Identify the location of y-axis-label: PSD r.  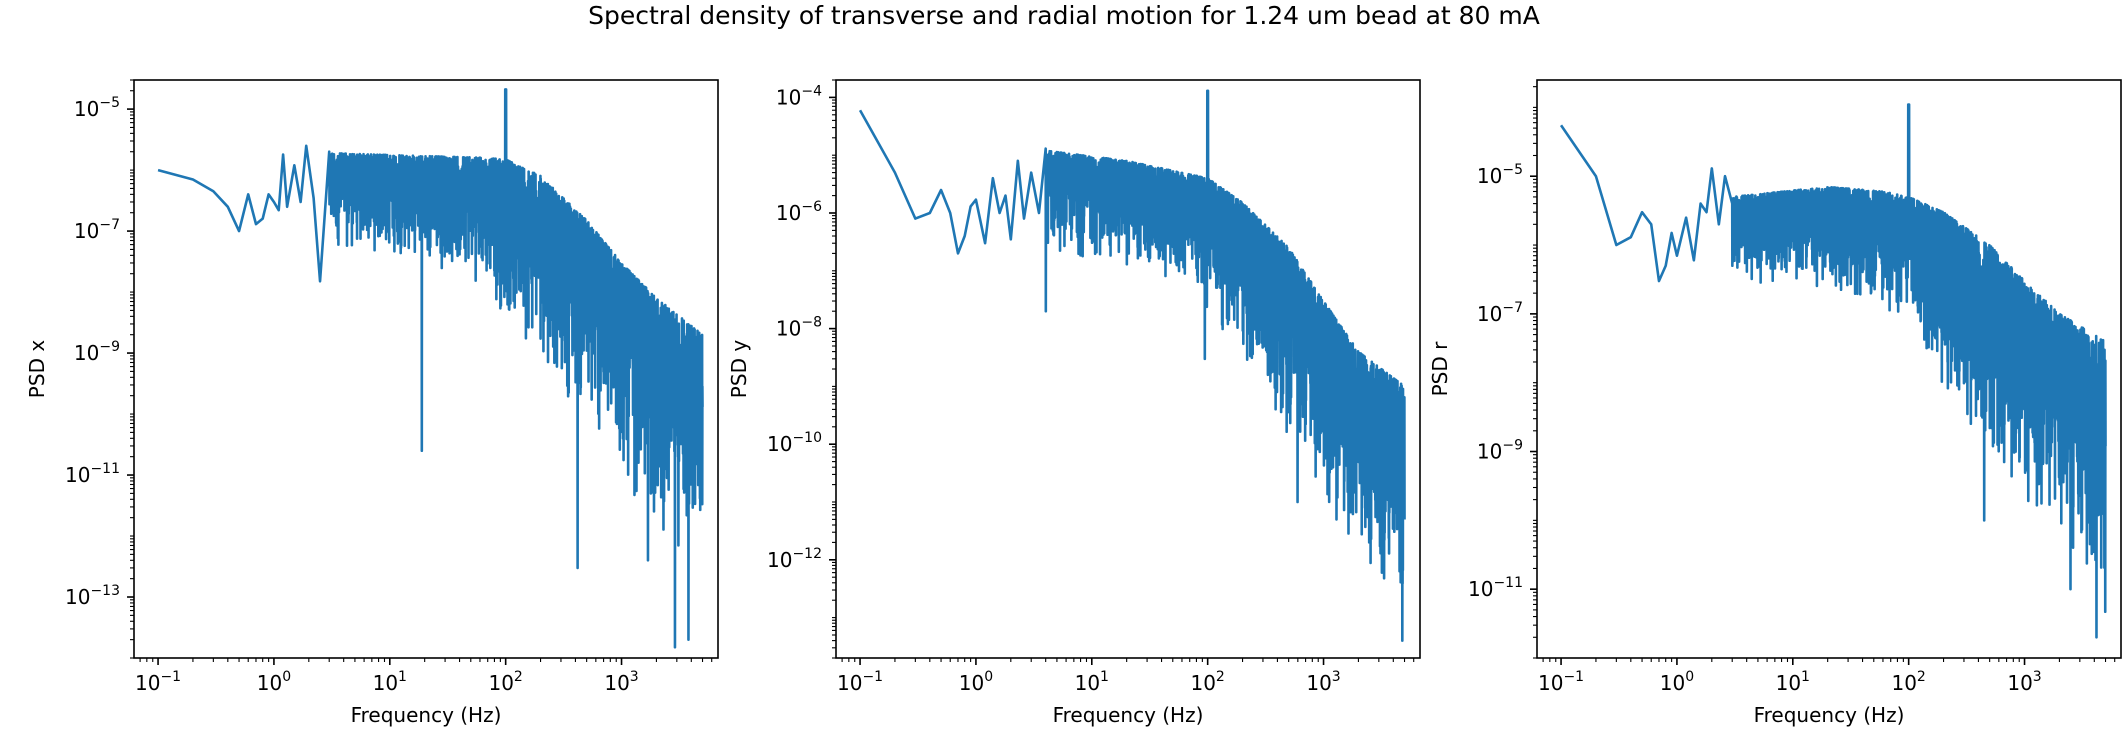
(1440, 369).